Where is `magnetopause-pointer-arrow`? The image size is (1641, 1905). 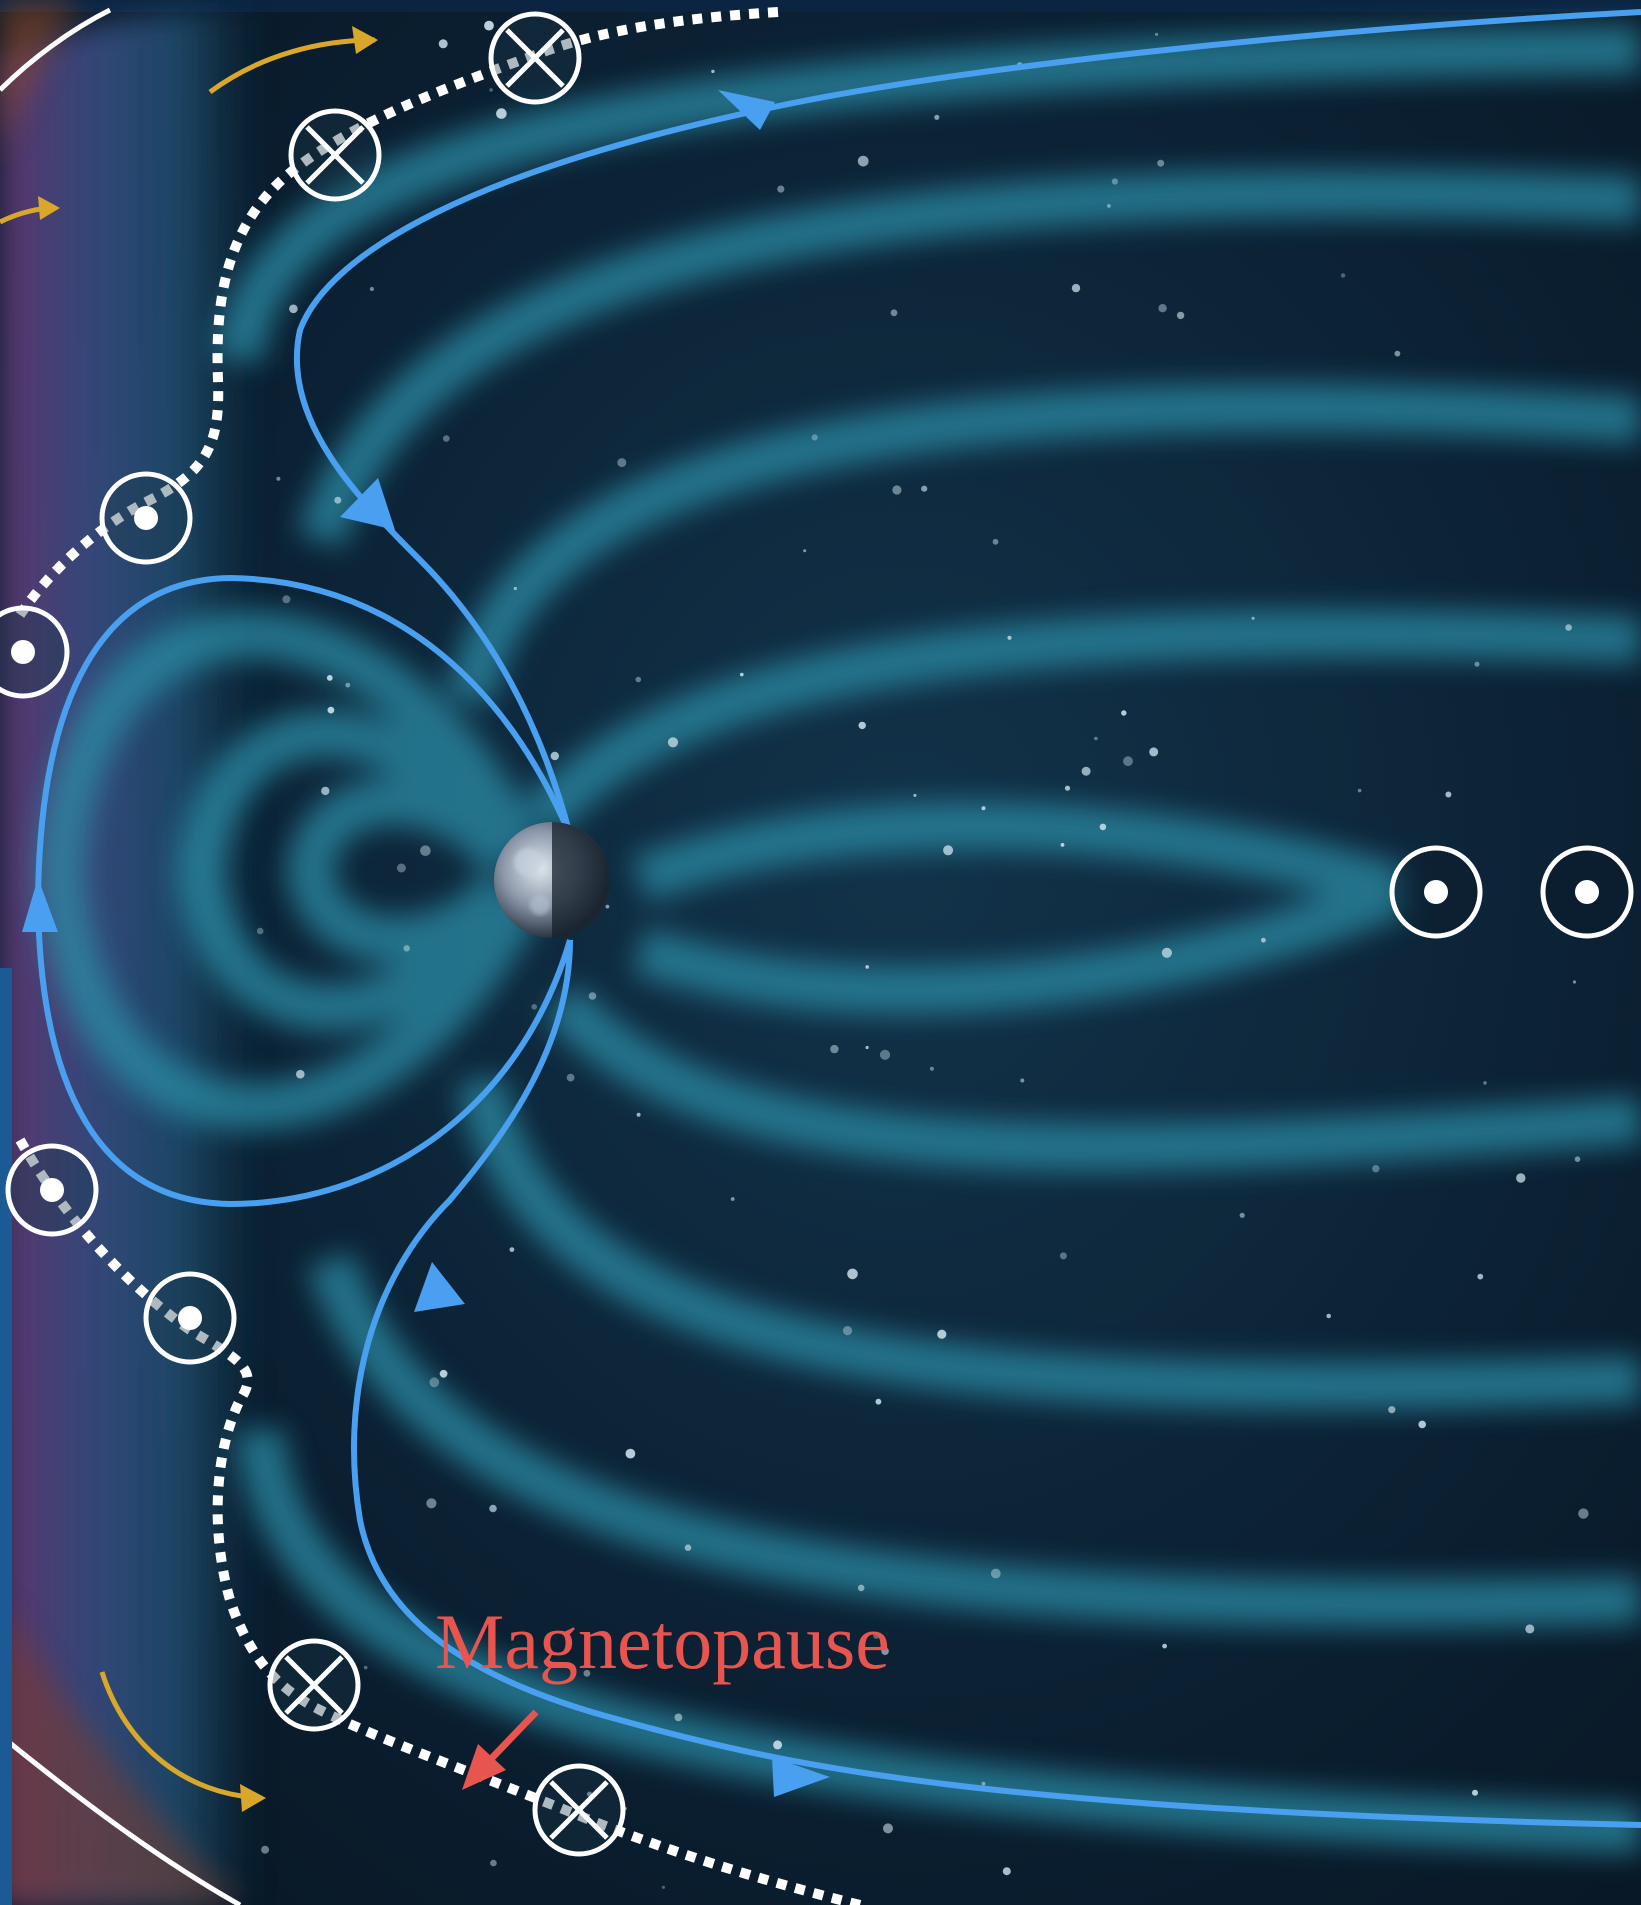
magnetopause-pointer-arrow is located at coordinates (500, 1749).